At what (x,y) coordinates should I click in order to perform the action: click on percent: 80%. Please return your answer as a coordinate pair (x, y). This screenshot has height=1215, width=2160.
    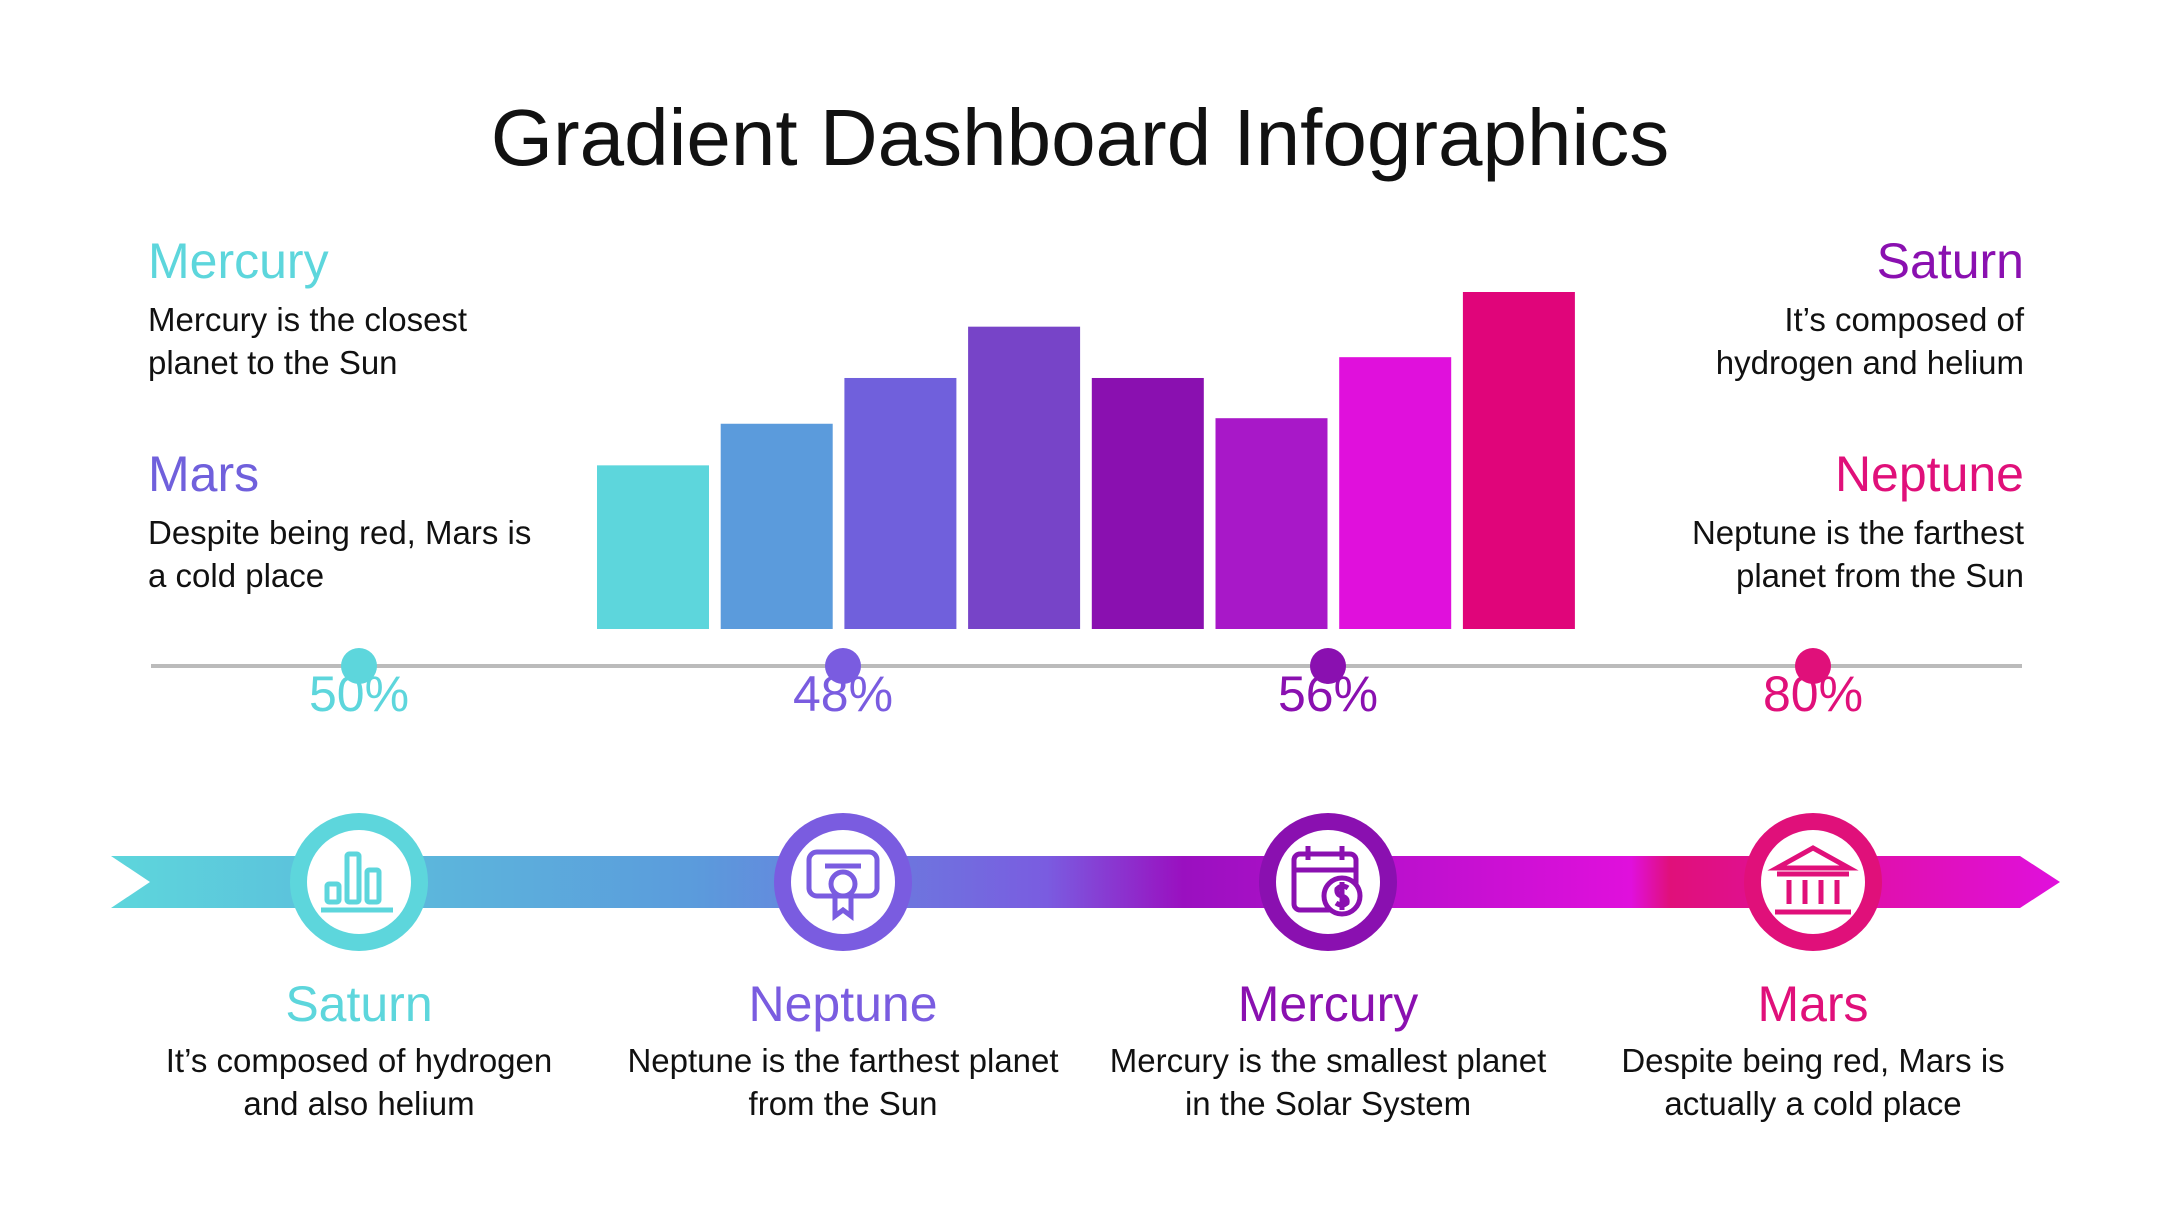
    Looking at the image, I should click on (1813, 694).